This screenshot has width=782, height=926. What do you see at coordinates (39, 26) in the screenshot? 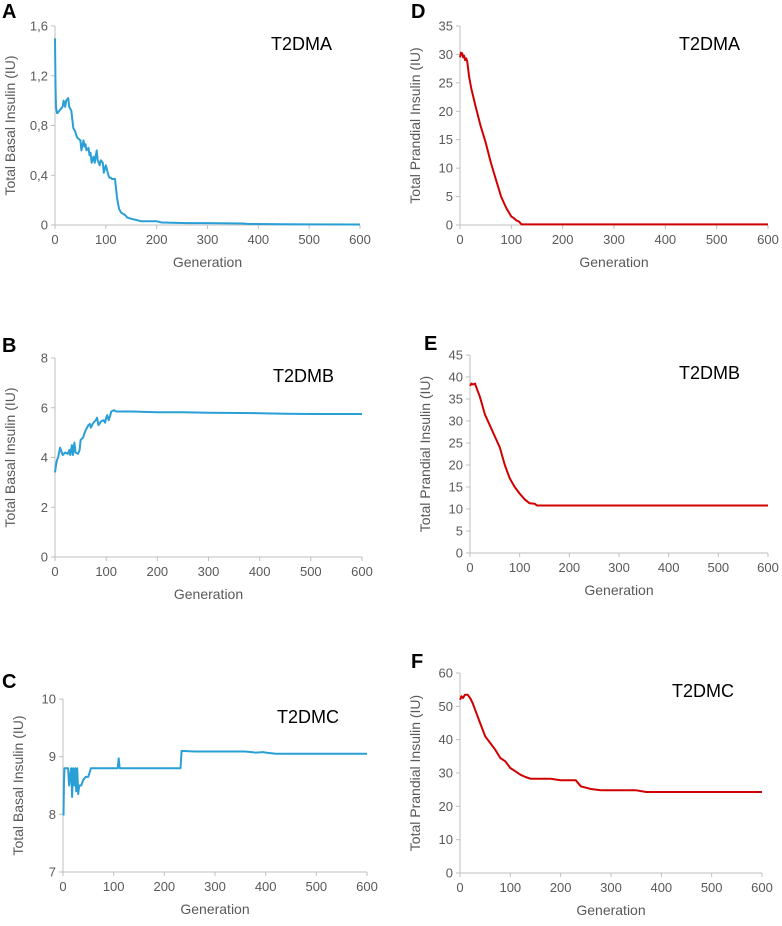
I see `y-tick-label: 1,6` at bounding box center [39, 26].